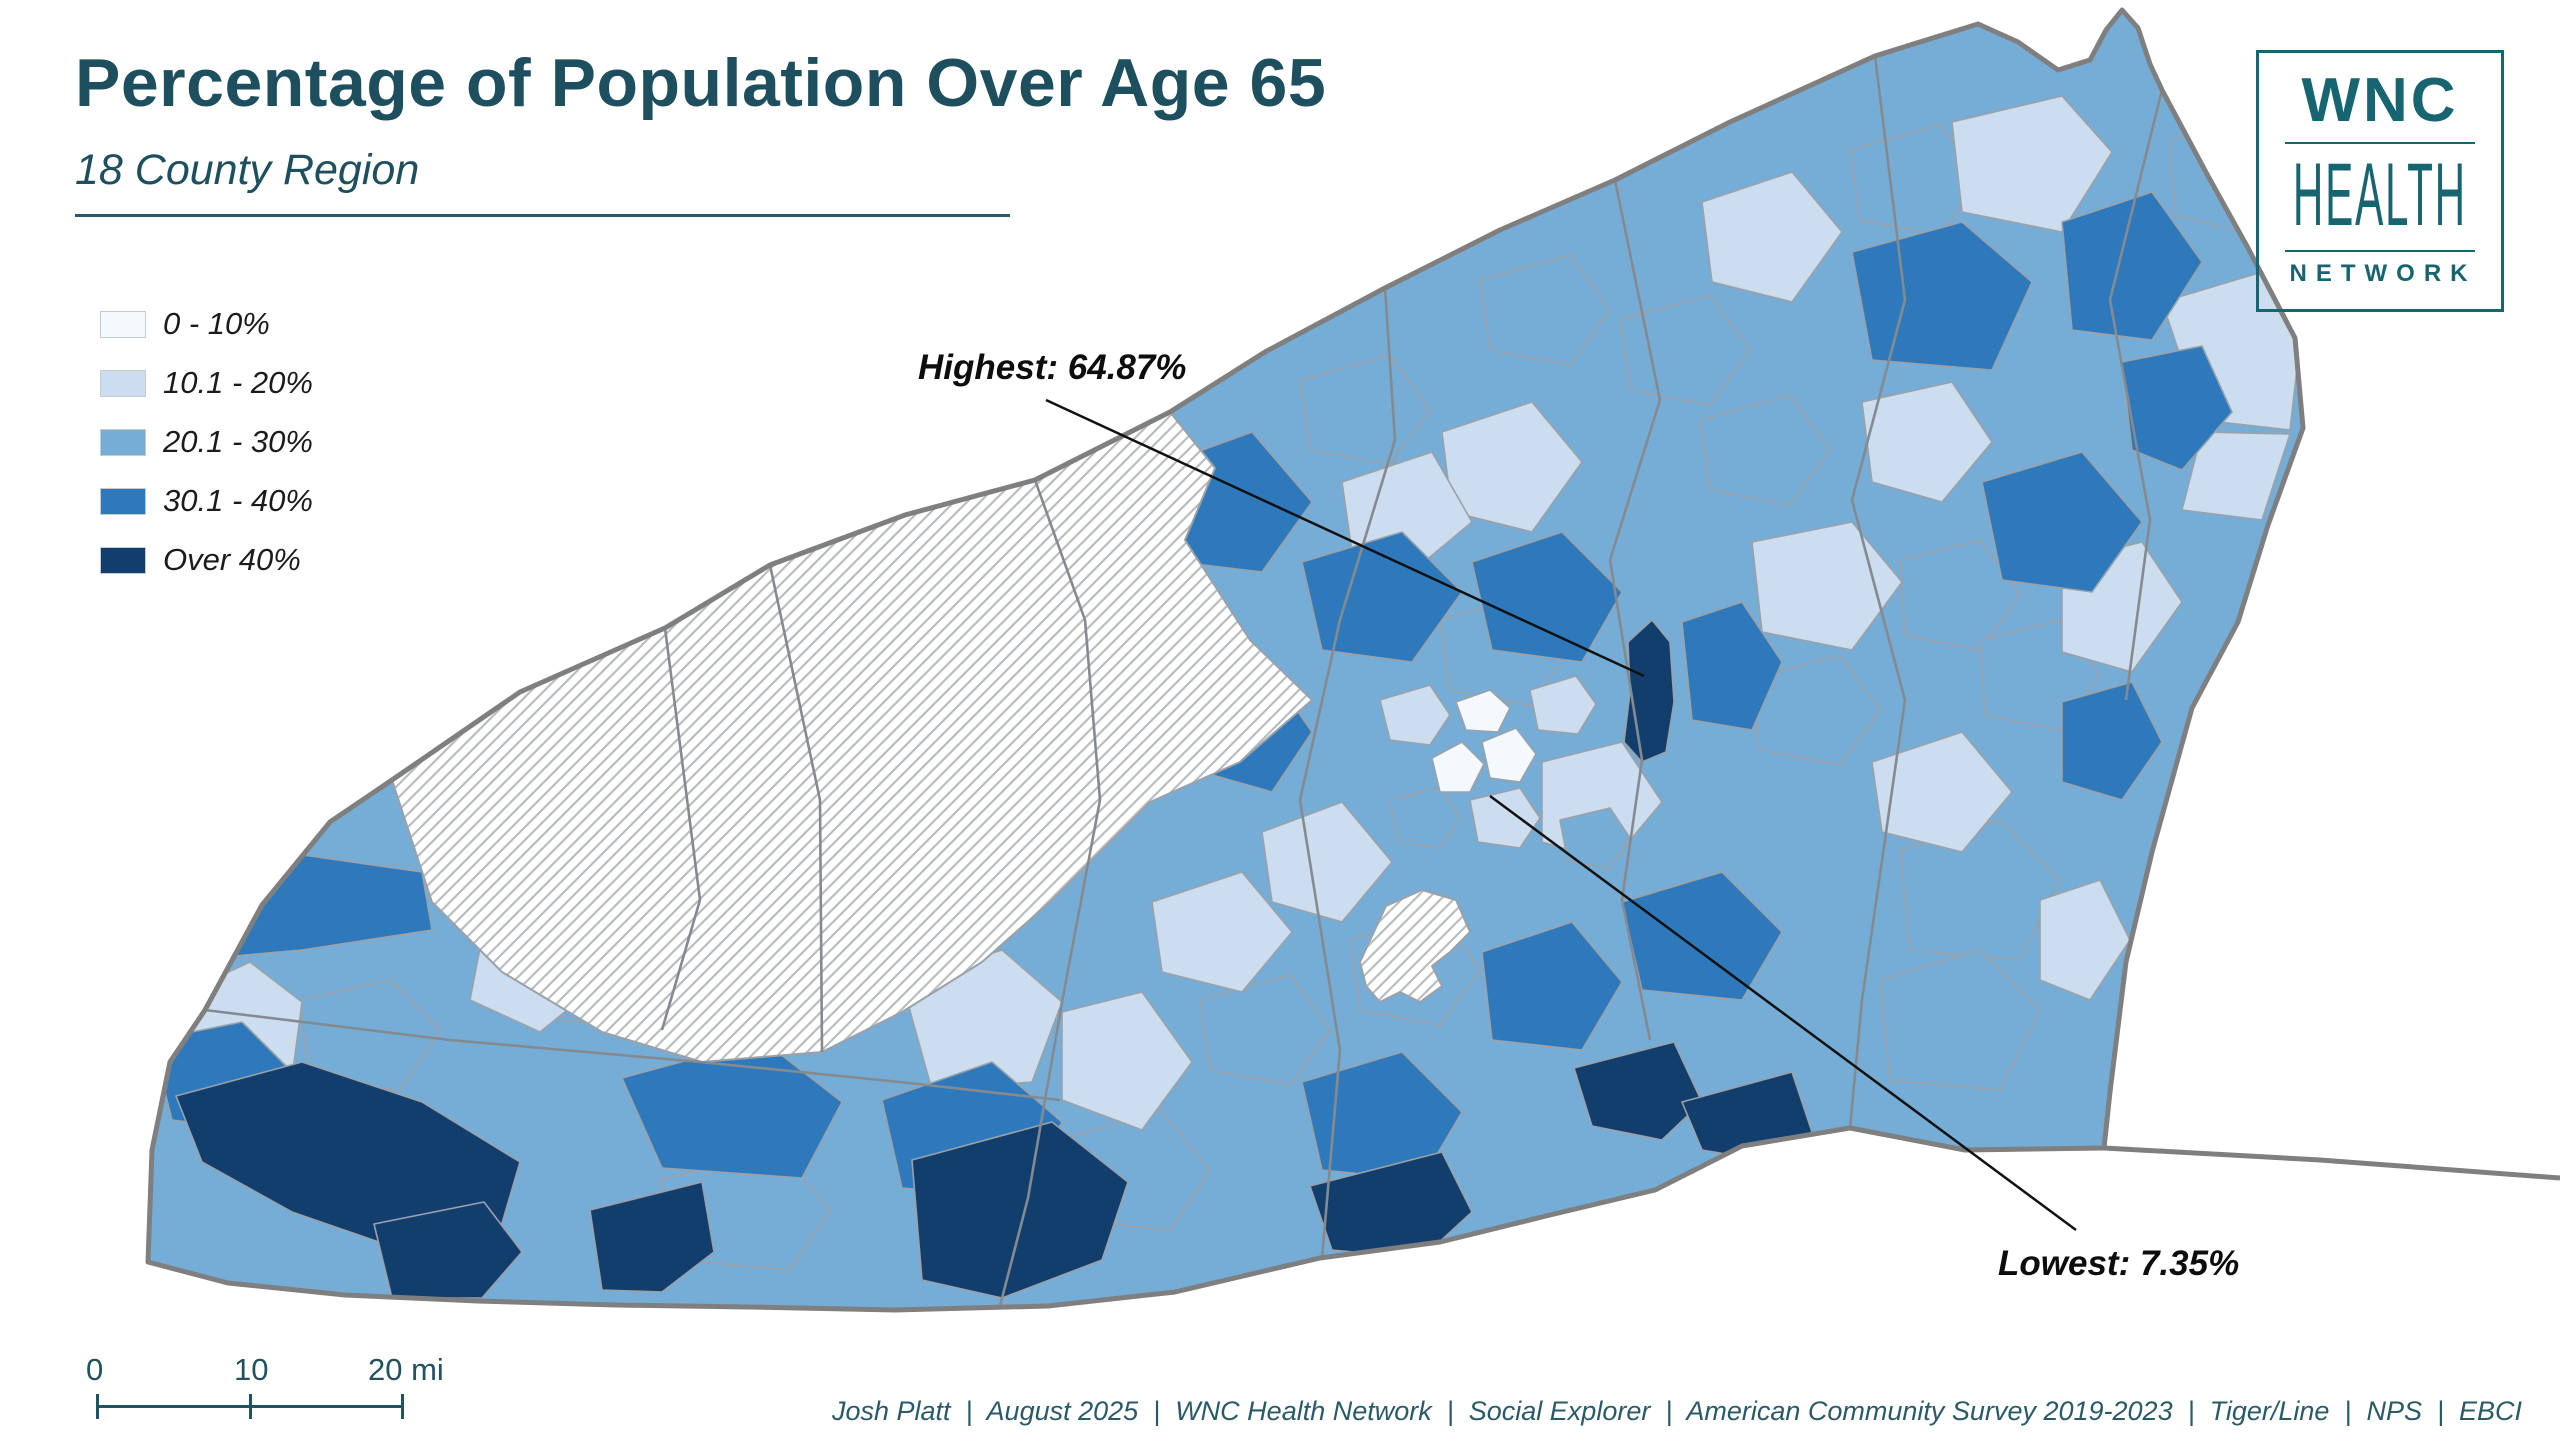 The width and height of the screenshot is (2560, 1440). Describe the element at coordinates (251, 1369) in the screenshot. I see `scale-label-10: 10` at that location.